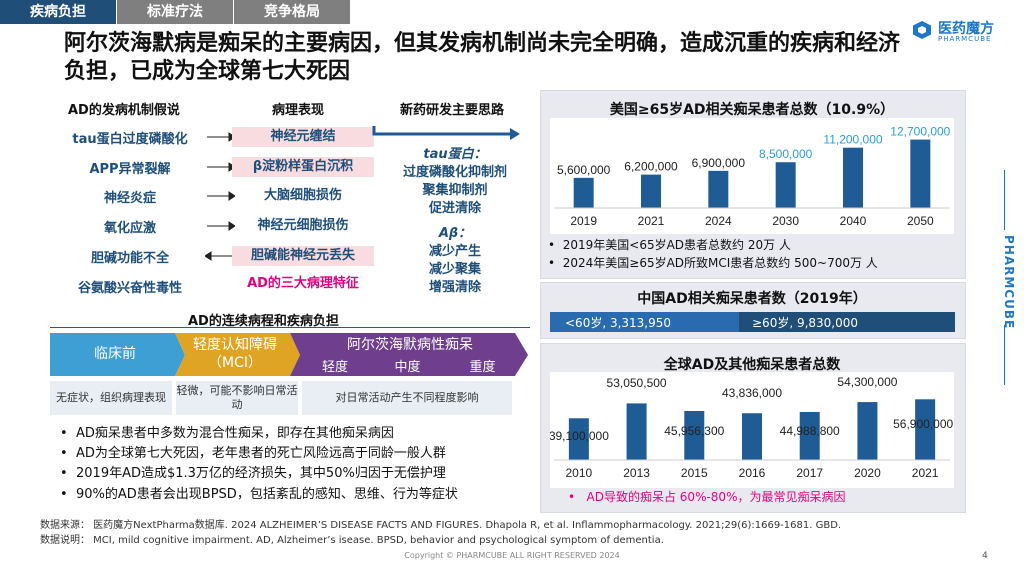  What do you see at coordinates (920, 221) in the screenshot?
I see `tick-label: 2050` at bounding box center [920, 221].